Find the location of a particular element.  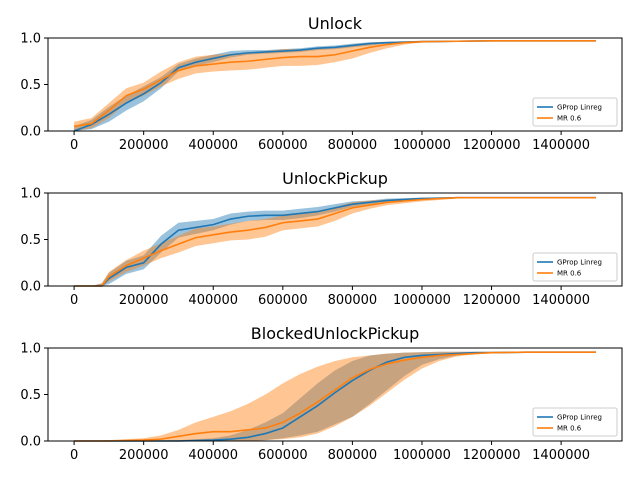

chart-title: Unlock is located at coordinates (335, 23).